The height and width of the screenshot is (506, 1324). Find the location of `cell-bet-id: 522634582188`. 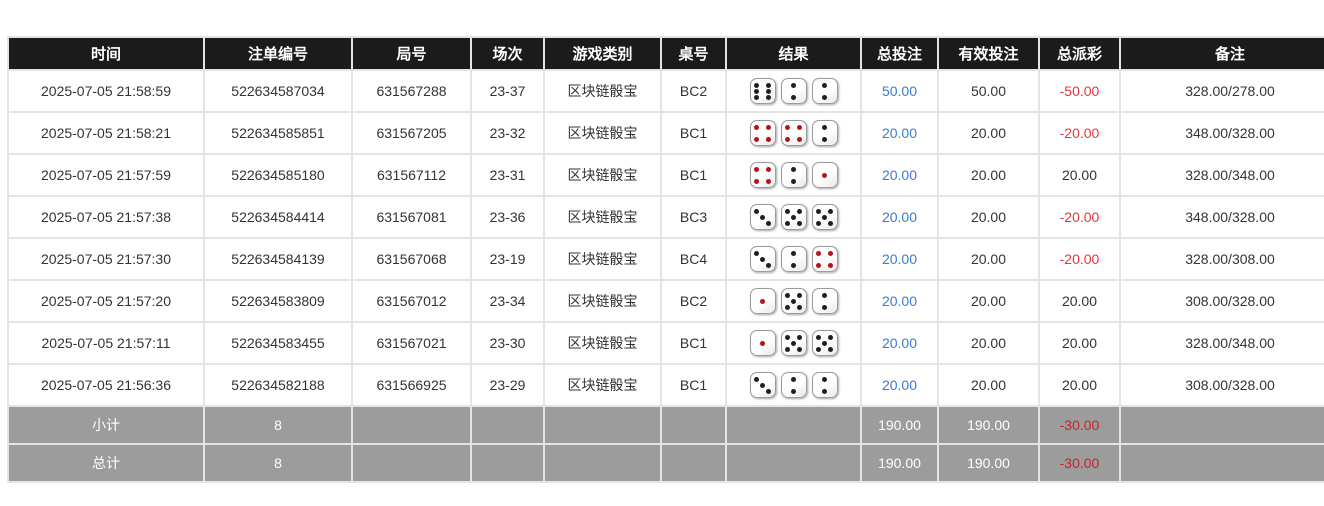

cell-bet-id: 522634582188 is located at coordinates (278, 385).